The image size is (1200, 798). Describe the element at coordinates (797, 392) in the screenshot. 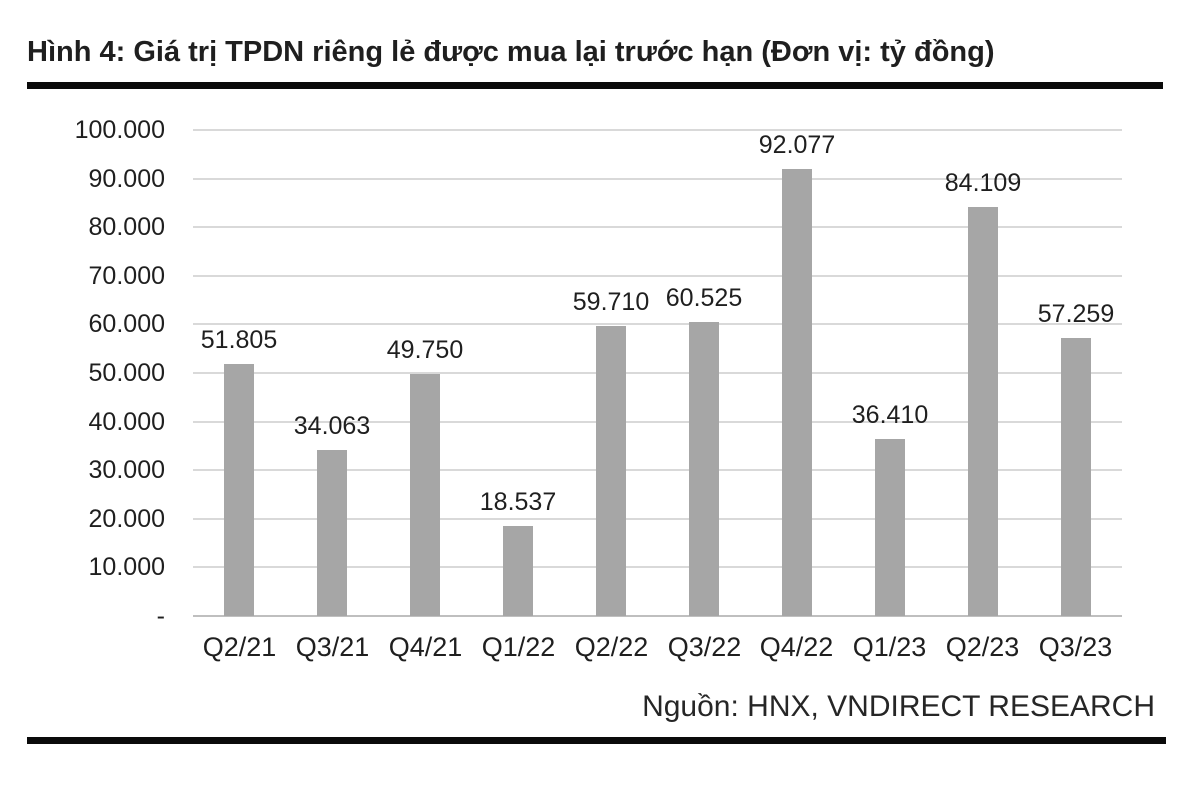

I see `bar-Q4/22` at that location.